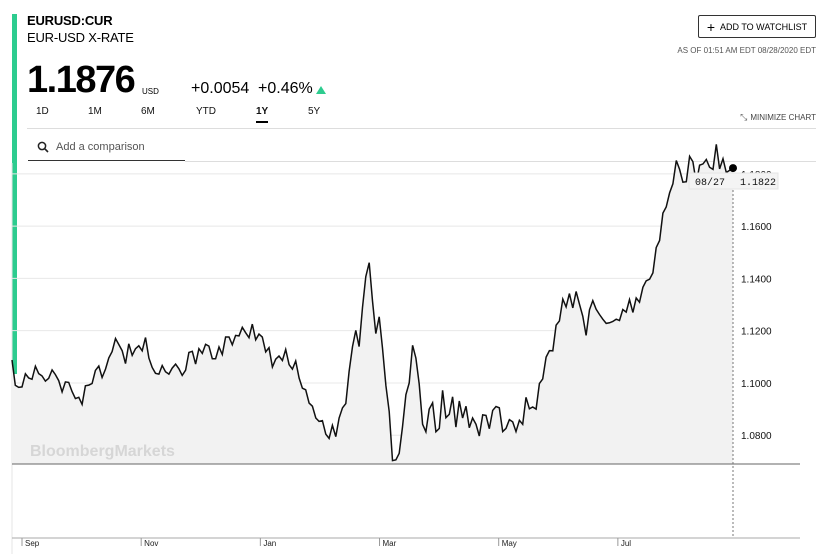 The width and height of the screenshot is (830, 554). I want to click on tab-1m: 1M, so click(95, 111).